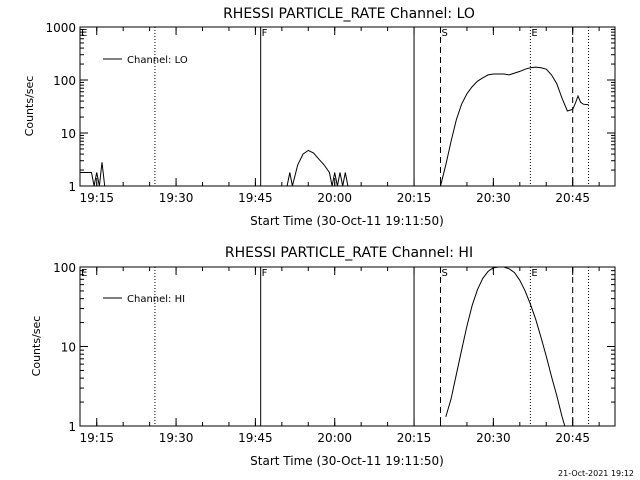 This screenshot has width=640, height=480. What do you see at coordinates (60, 28) in the screenshot?
I see `y-tick-label: 1000` at bounding box center [60, 28].